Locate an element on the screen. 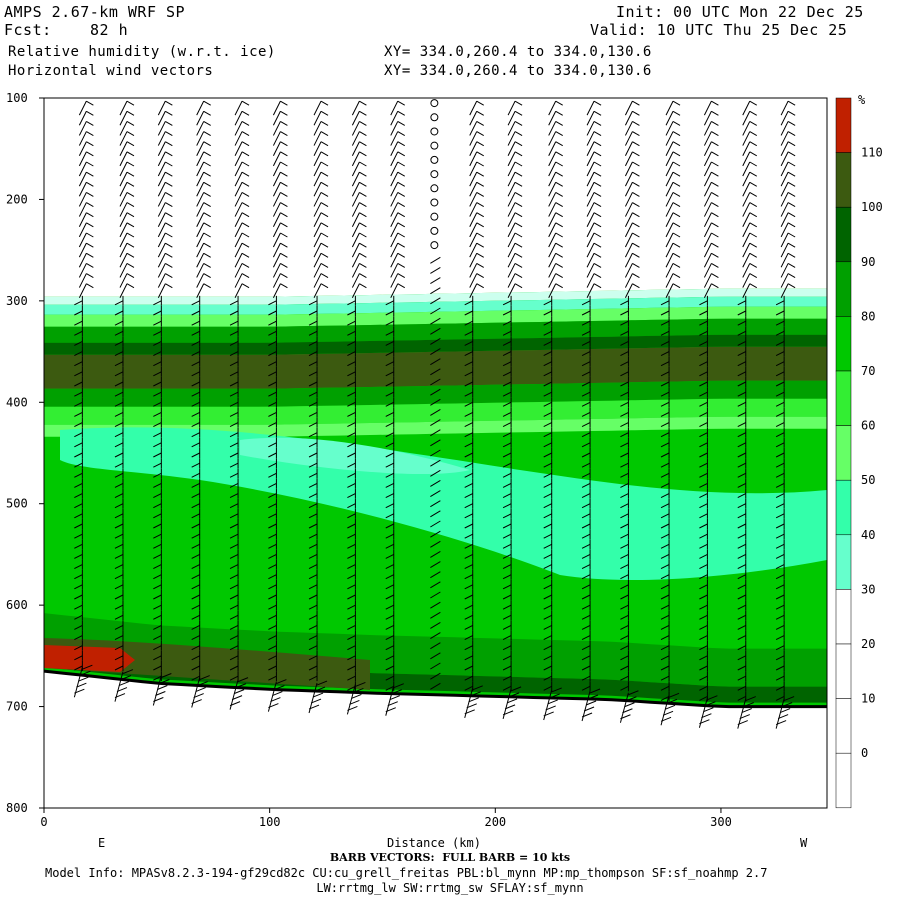 Image resolution: width=900 pixels, height=900 pixels. rh-100-low is located at coordinates (207, 664).